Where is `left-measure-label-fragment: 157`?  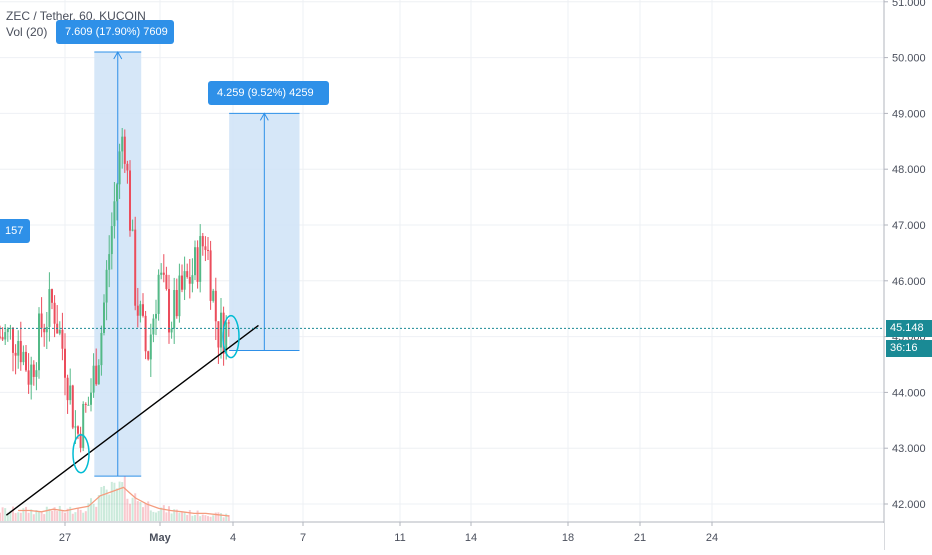 left-measure-label-fragment: 157 is located at coordinates (15, 231).